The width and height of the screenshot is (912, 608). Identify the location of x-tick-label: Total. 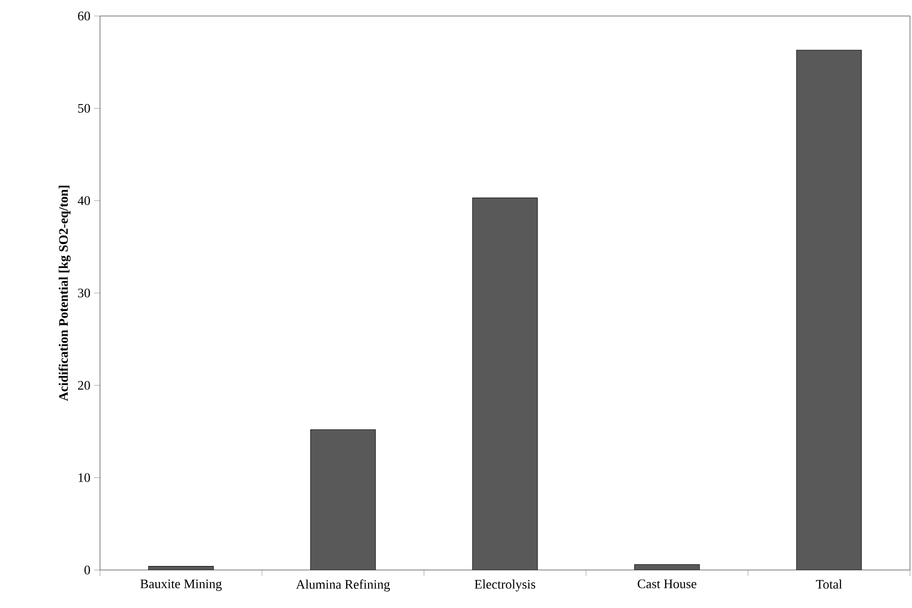
(829, 584).